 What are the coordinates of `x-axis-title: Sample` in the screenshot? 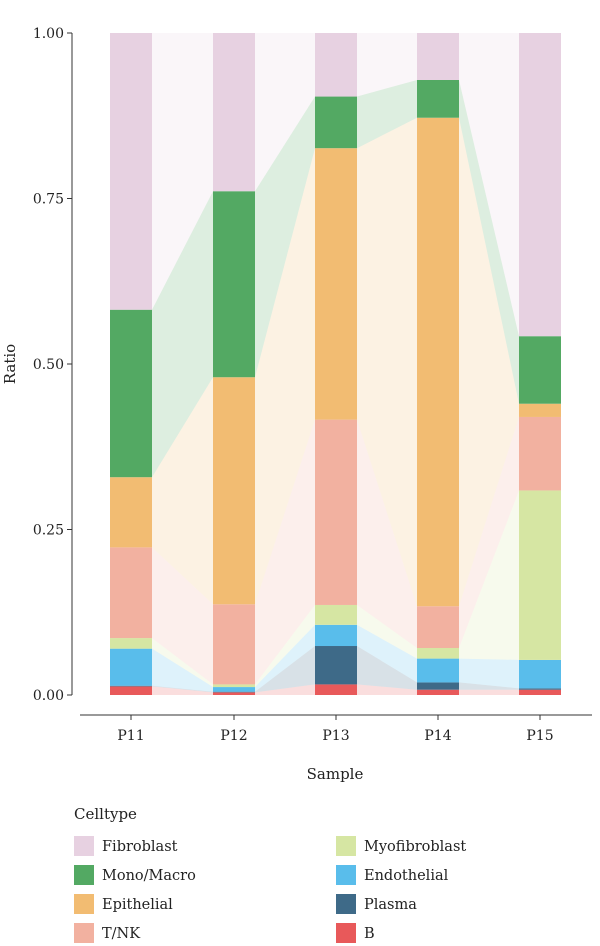 It's located at (335, 774).